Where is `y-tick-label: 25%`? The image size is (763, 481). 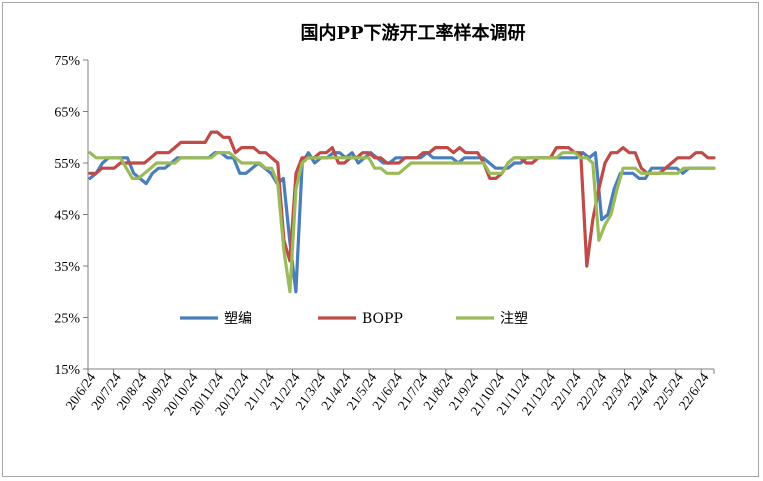 y-tick-label: 25% is located at coordinates (67, 319).